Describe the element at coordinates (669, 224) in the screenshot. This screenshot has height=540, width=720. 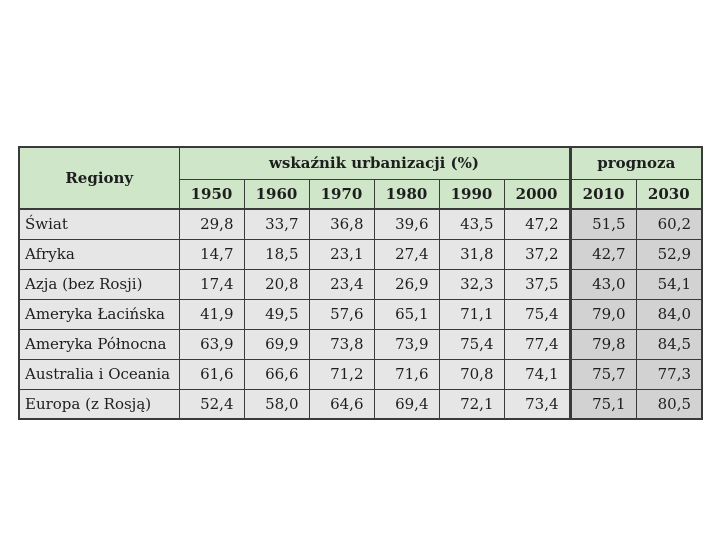
I see `forecast-cell: 60,2` at that location.